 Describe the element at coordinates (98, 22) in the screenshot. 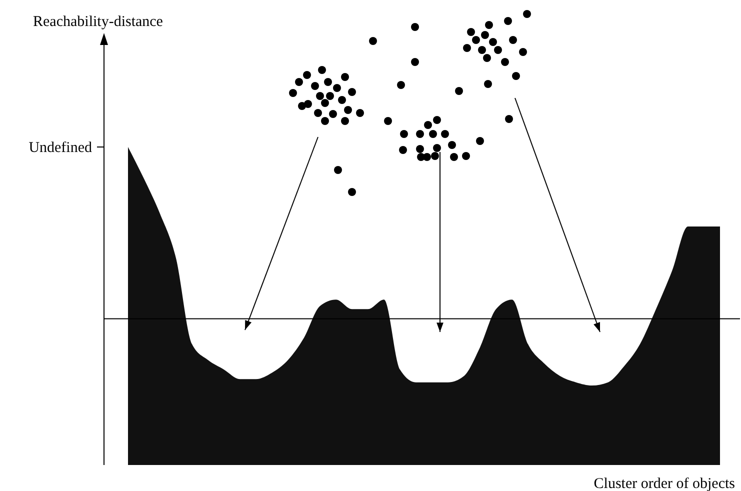

I see `text: Reachability-distance` at that location.